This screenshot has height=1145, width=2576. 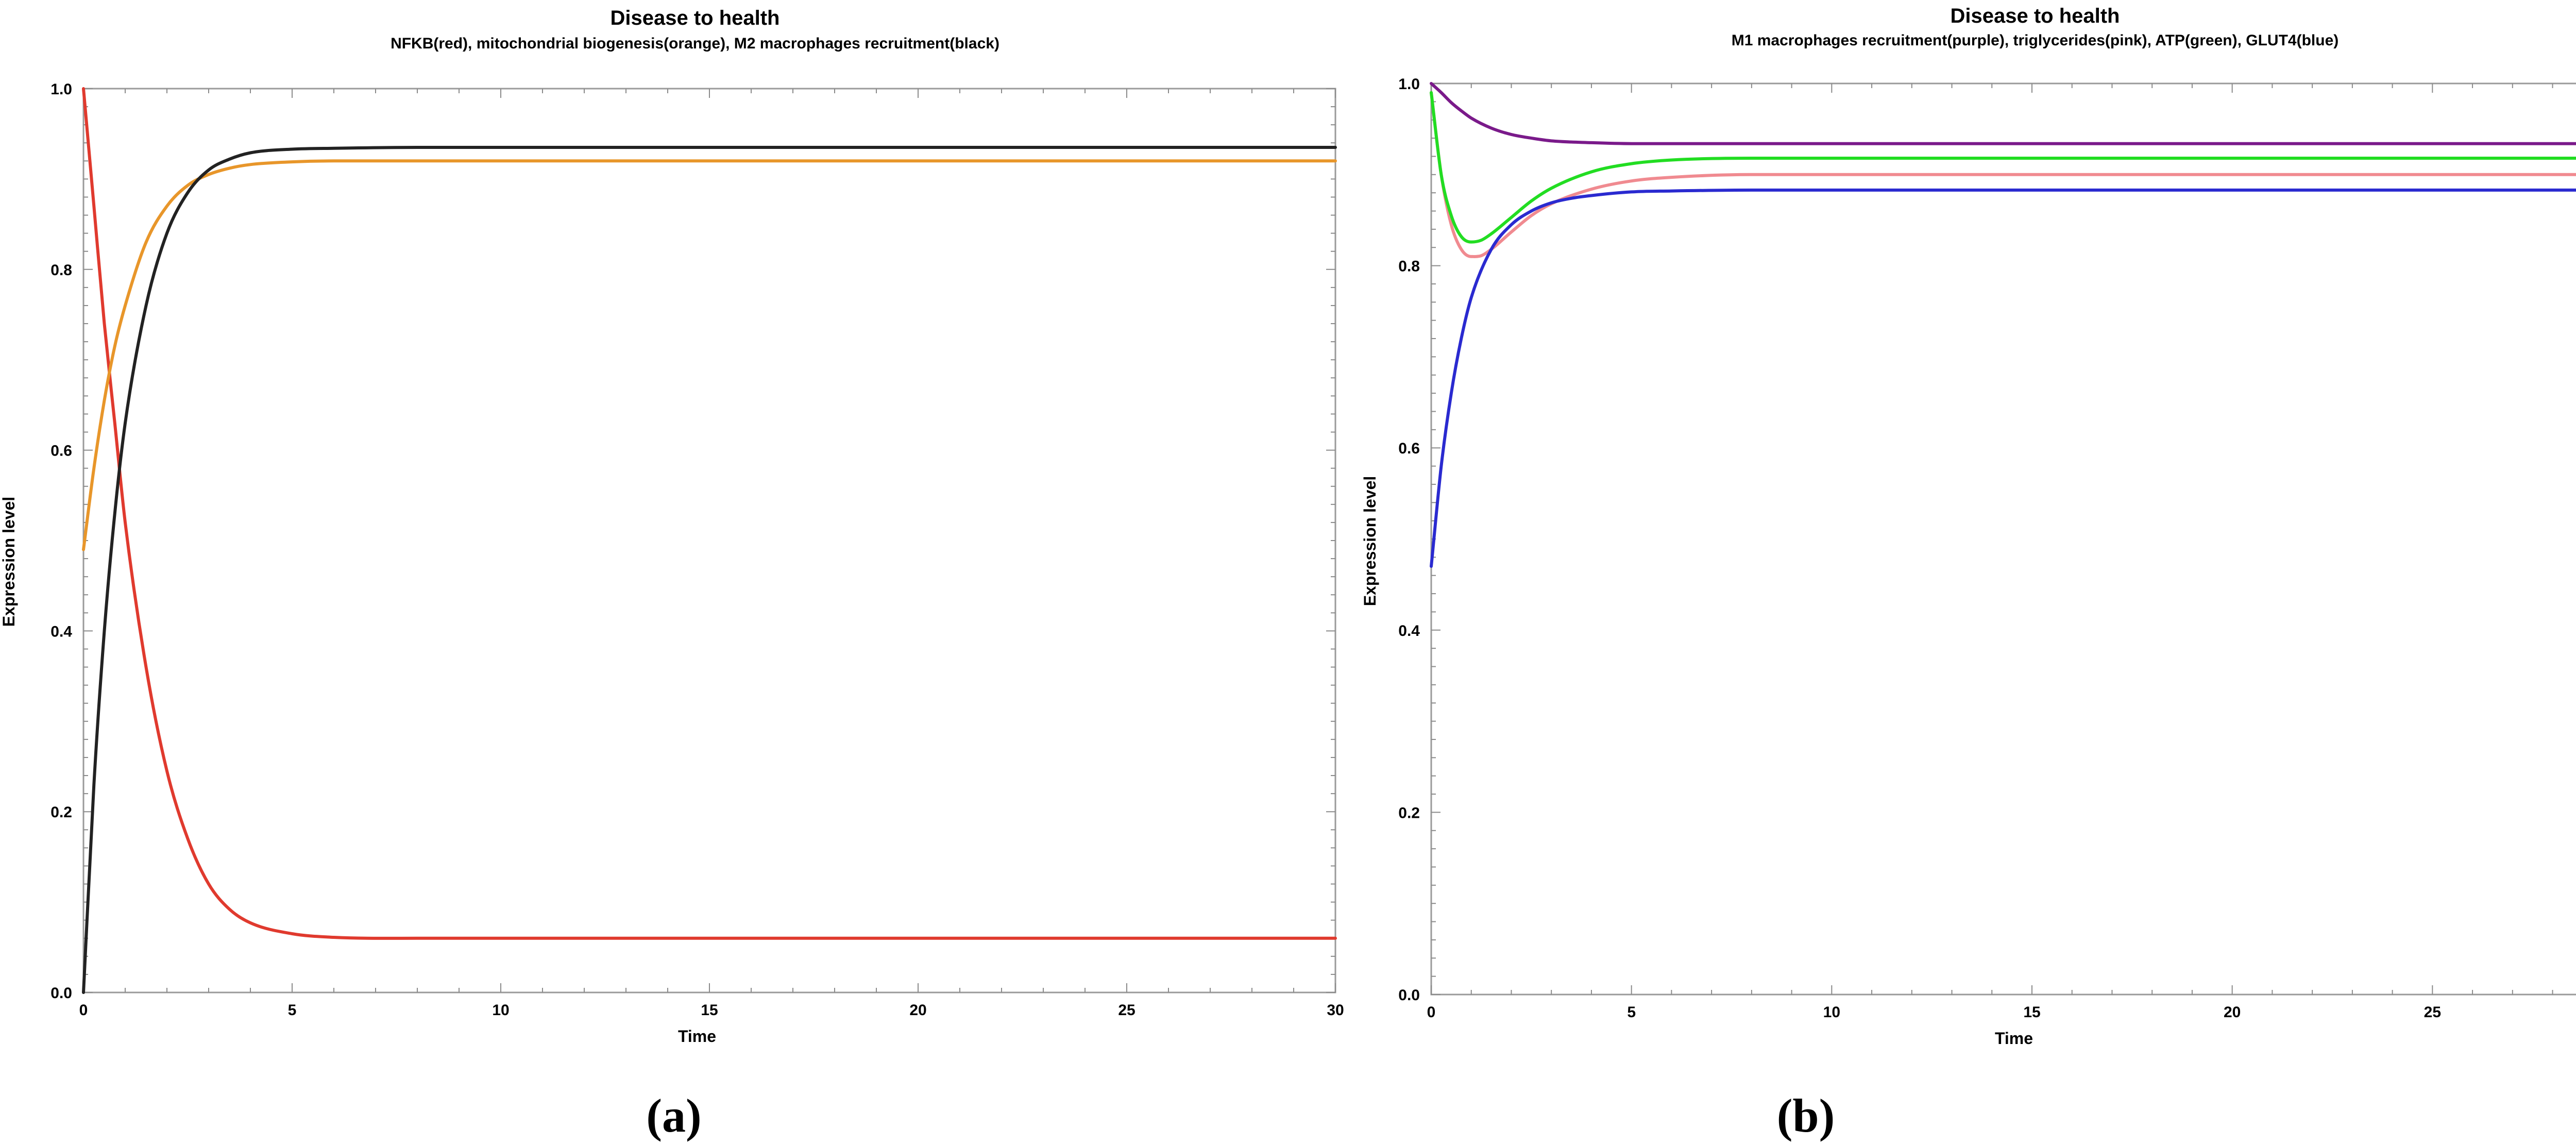 What do you see at coordinates (1335, 1010) in the screenshot?
I see `x-tick-label: 30` at bounding box center [1335, 1010].